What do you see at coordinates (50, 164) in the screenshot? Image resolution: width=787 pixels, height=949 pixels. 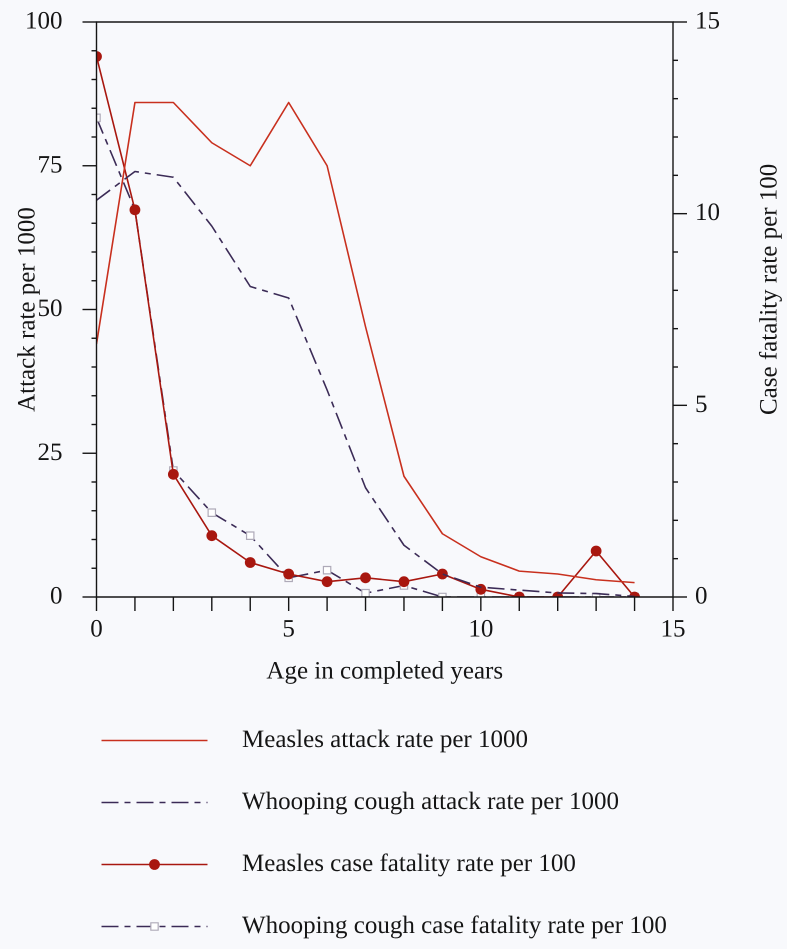 I see `y-tick-label: 75` at bounding box center [50, 164].